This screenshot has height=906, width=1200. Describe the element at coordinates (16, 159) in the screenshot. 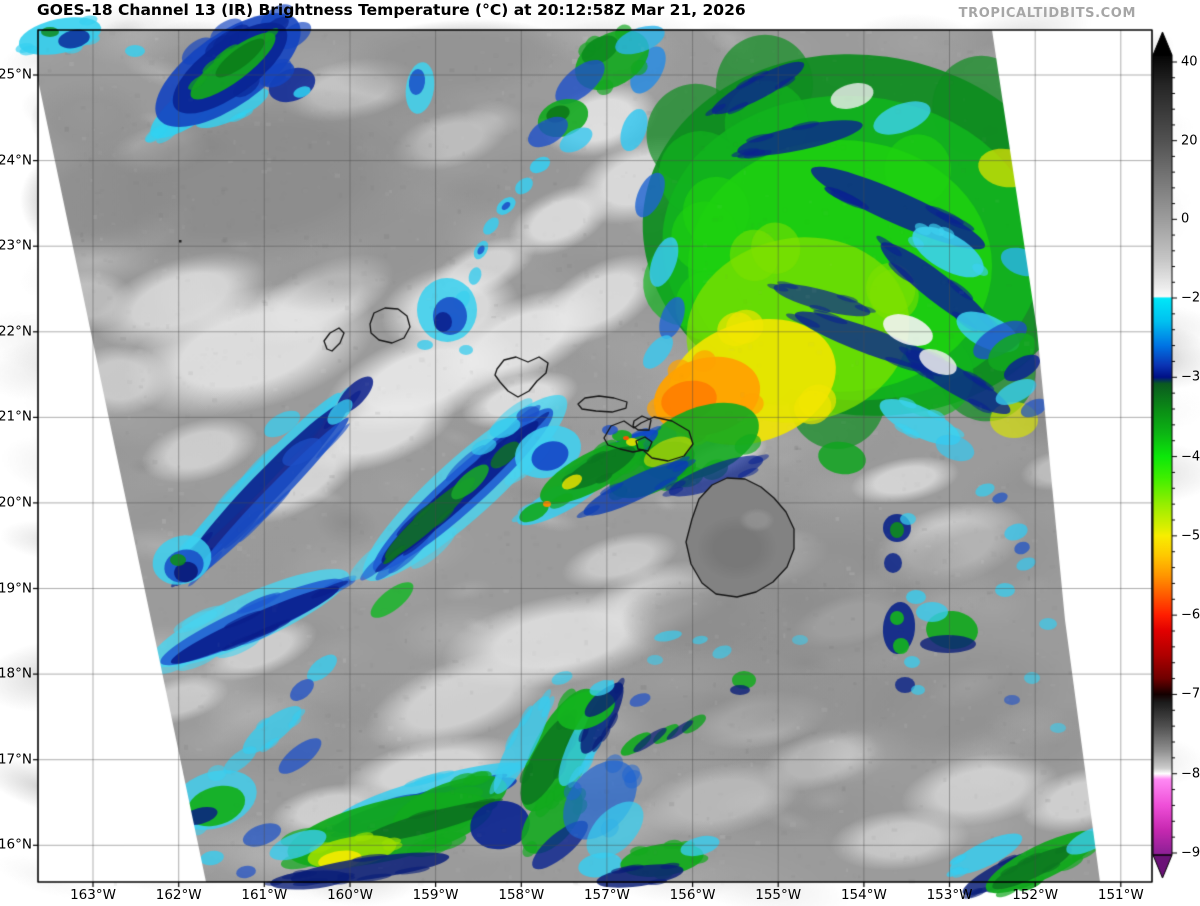

I see `lat-tick-label: 24°N` at that location.